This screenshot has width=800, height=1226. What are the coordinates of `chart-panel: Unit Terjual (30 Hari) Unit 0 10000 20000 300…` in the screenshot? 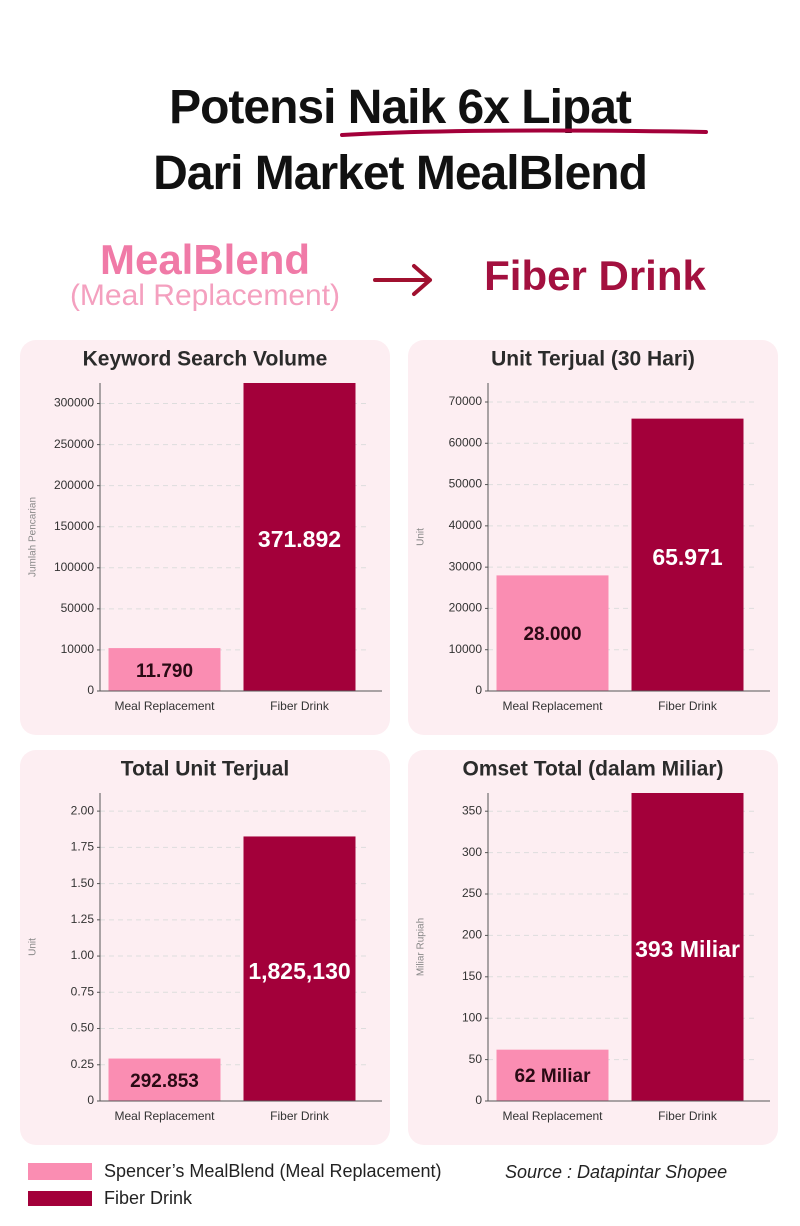 It's located at (593, 537).